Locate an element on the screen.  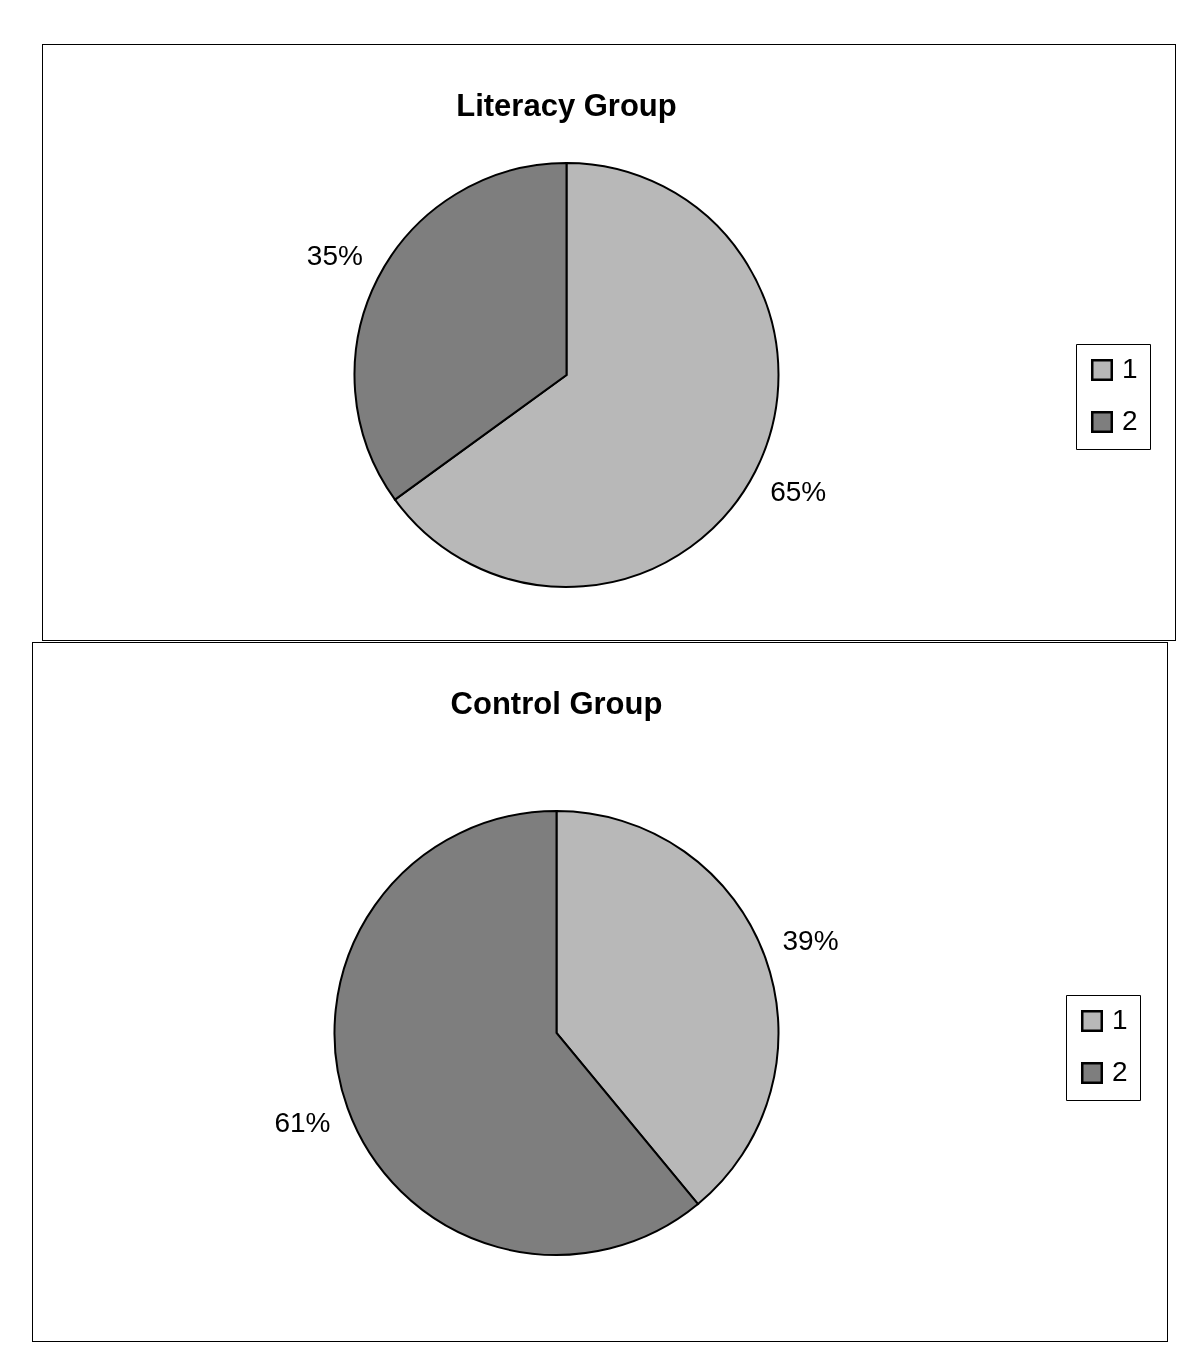
chart-title: Control Group is located at coordinates (556, 703).